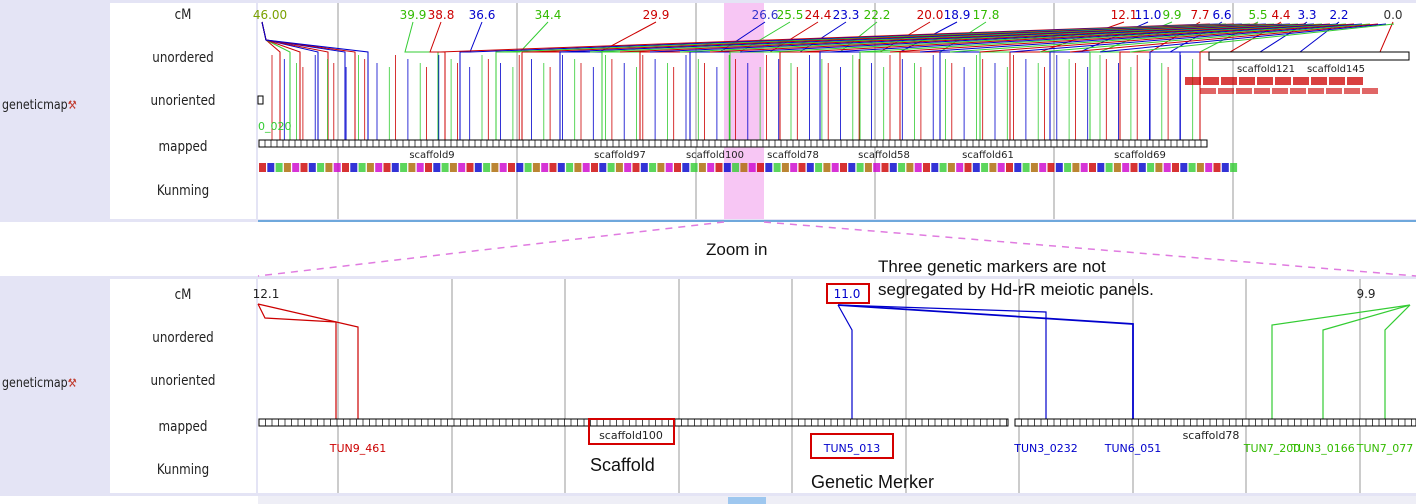 This screenshot has width=1416, height=504. I want to click on cm-label: 2.2, so click(1338, 15).